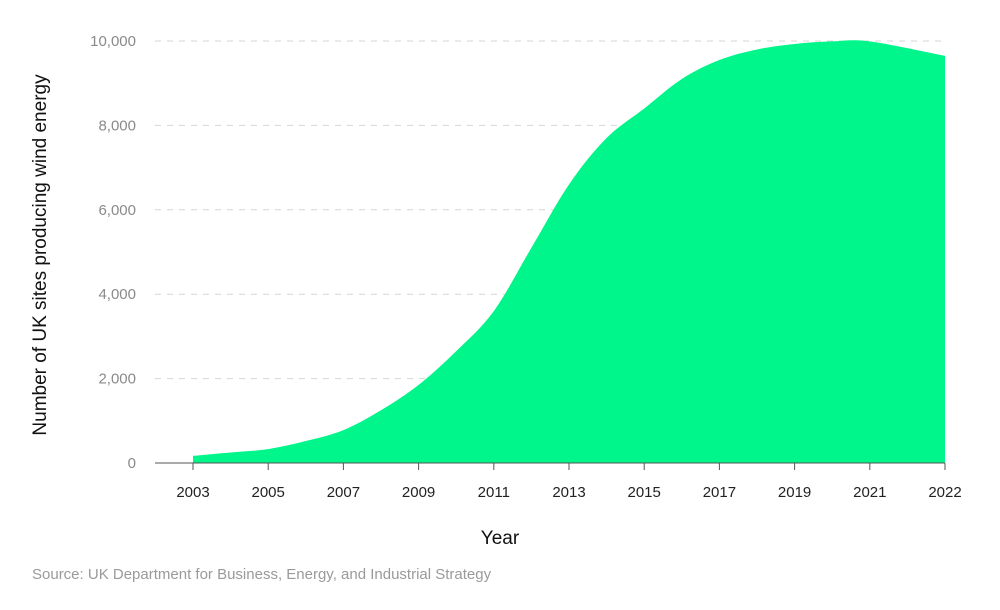 The height and width of the screenshot is (610, 1000). I want to click on x-tick-label: 2017, so click(719, 492).